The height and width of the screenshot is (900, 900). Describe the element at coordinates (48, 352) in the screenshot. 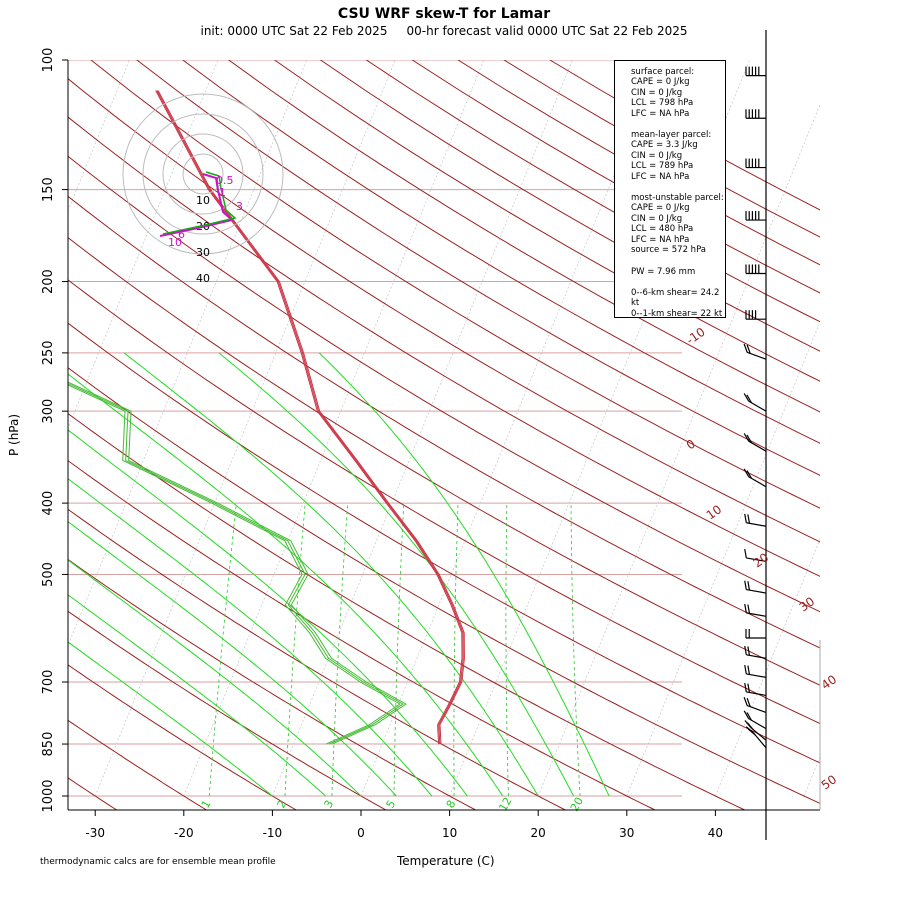

I see `pressure-tick-label: 250` at that location.